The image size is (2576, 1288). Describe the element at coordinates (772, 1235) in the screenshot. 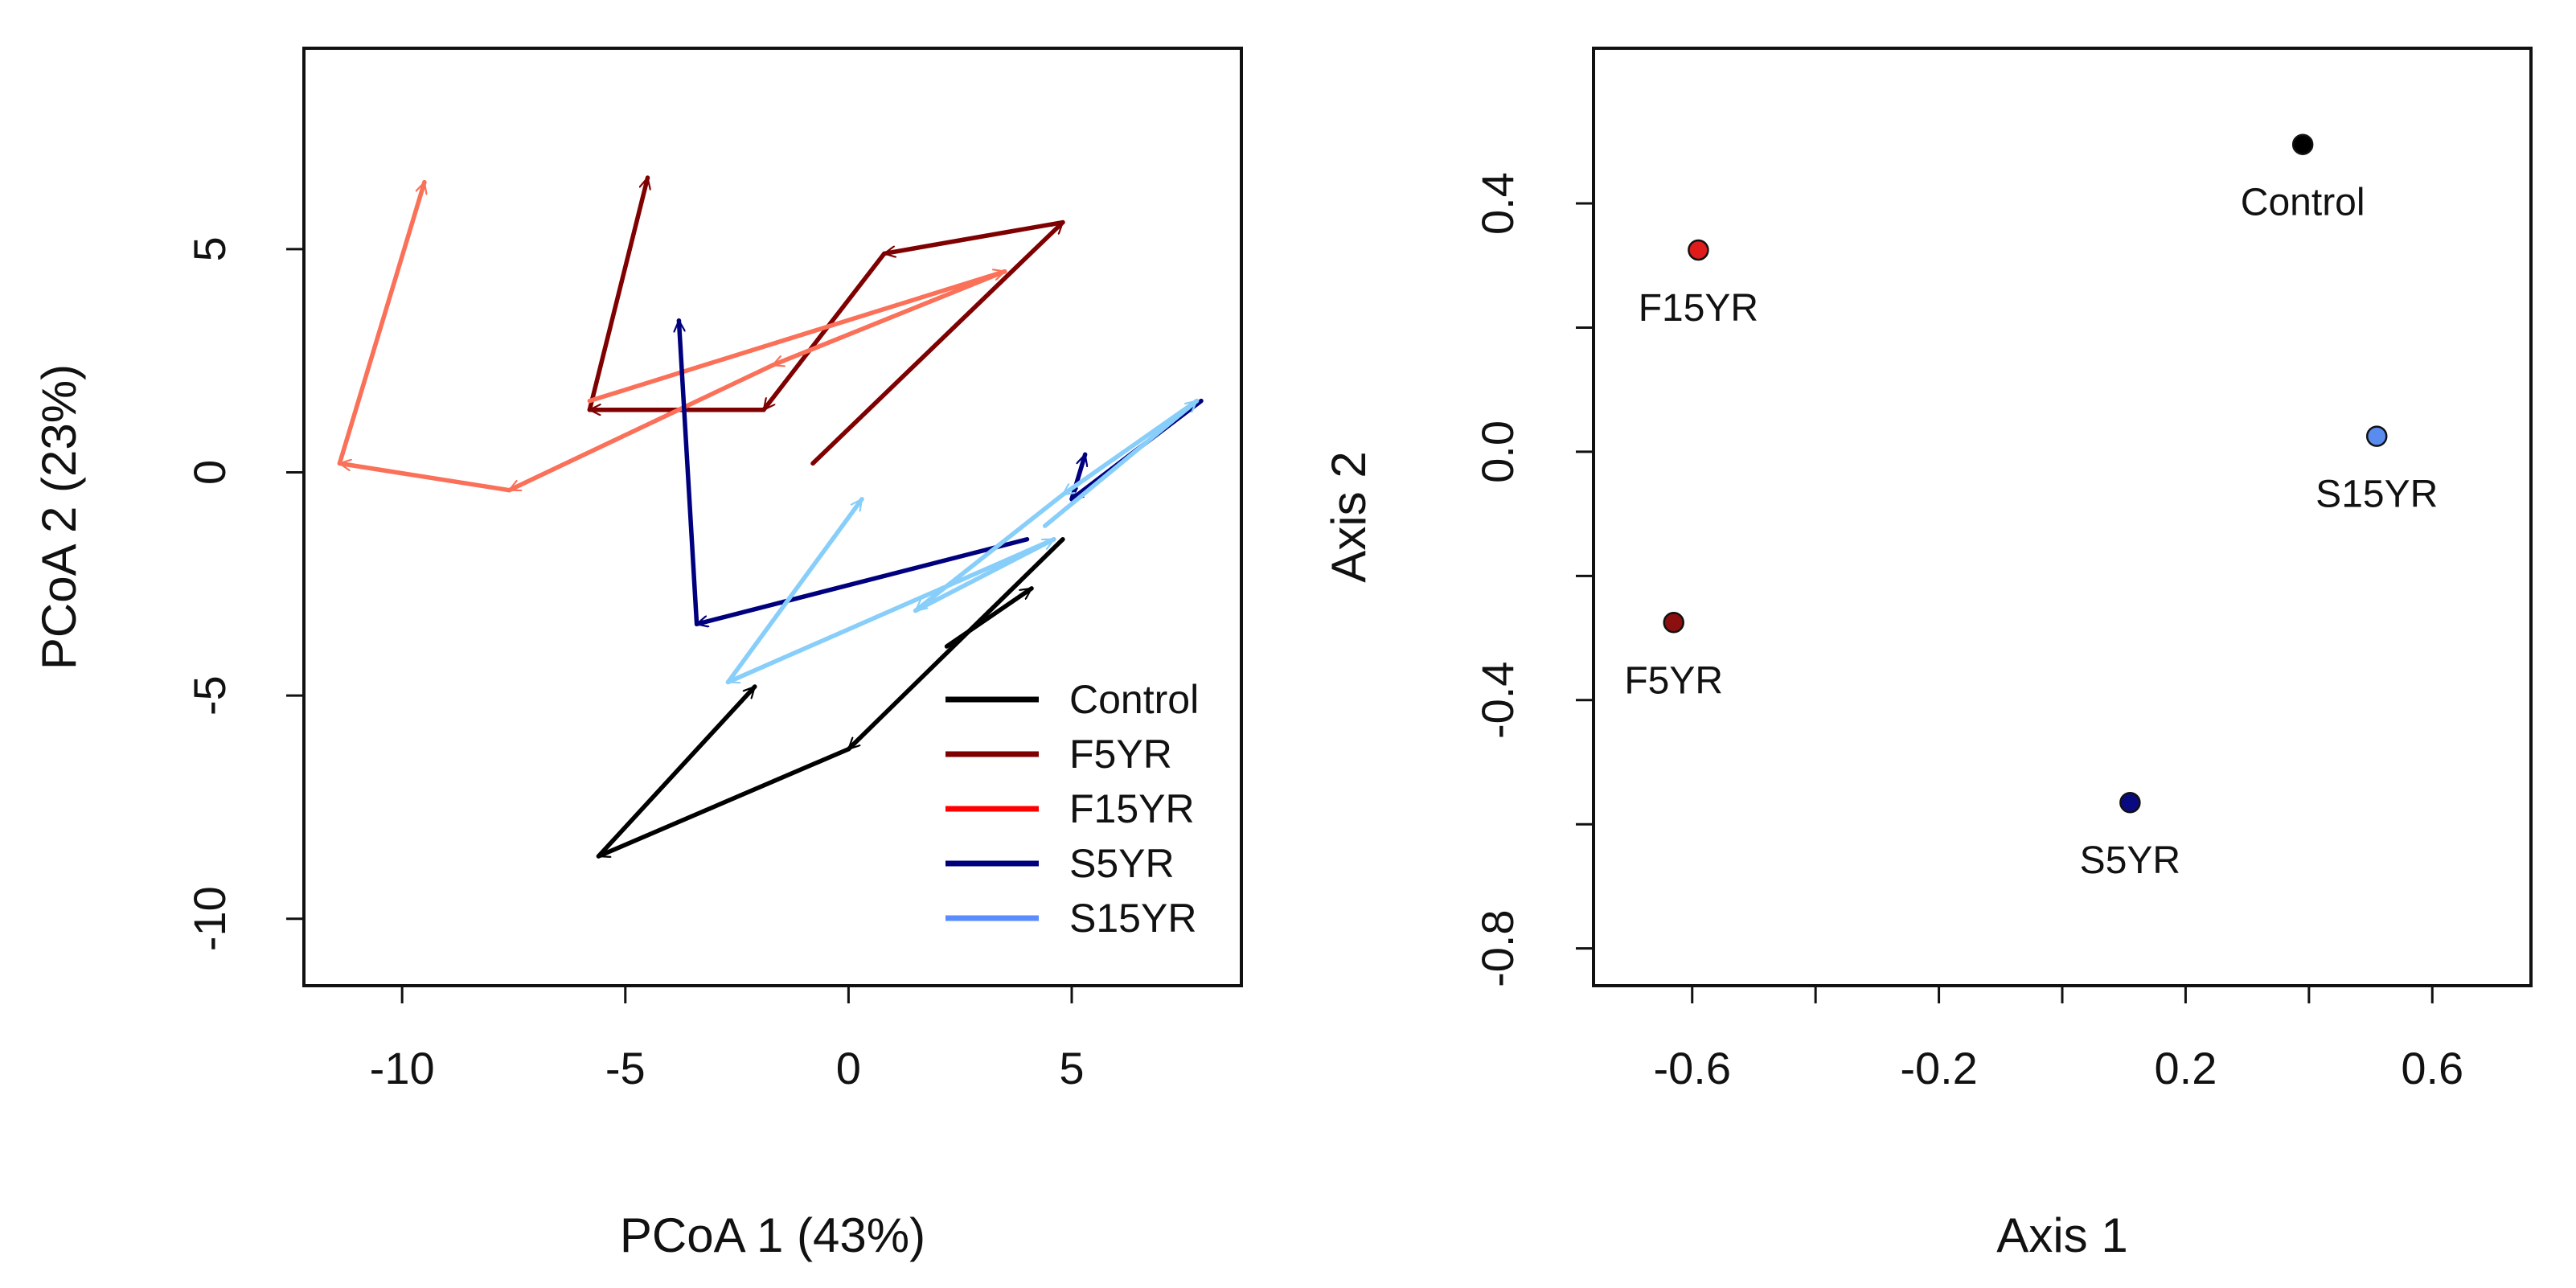

I see `pcoa-x-axis-title: PCoA 1 (43%)` at that location.